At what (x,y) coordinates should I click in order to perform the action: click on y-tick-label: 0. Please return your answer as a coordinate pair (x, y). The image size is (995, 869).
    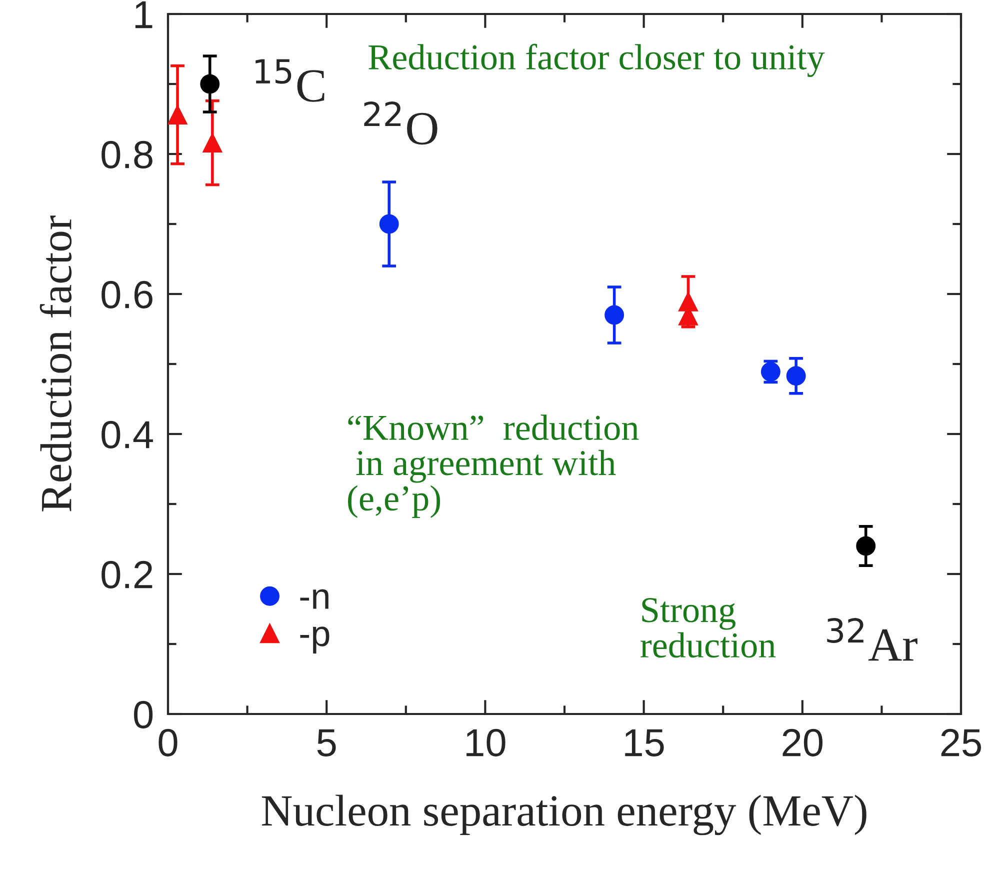
    Looking at the image, I should click on (143, 714).